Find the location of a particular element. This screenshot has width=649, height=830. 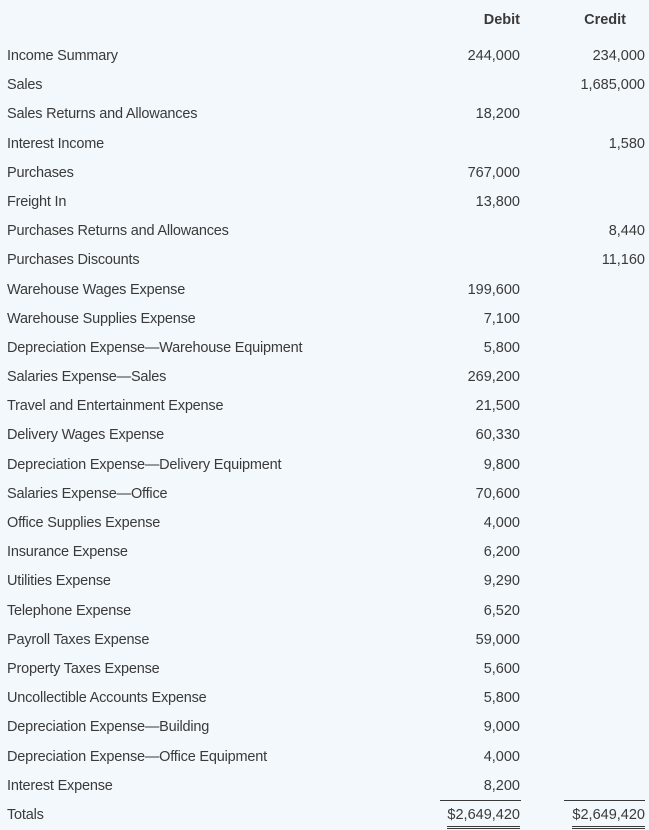

credit-amount: 8,440 is located at coordinates (626, 231).